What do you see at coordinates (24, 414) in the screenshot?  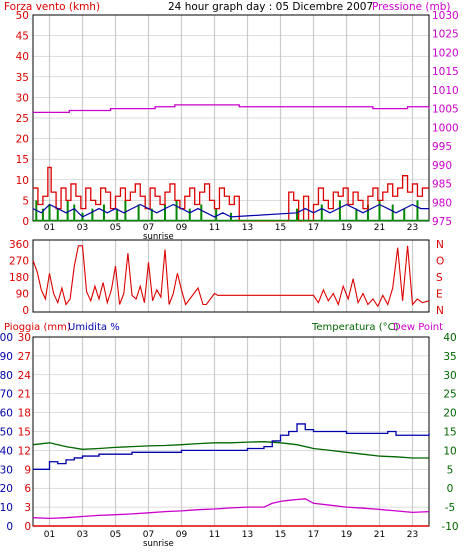 I see `rain-tick-label: 18` at bounding box center [24, 414].